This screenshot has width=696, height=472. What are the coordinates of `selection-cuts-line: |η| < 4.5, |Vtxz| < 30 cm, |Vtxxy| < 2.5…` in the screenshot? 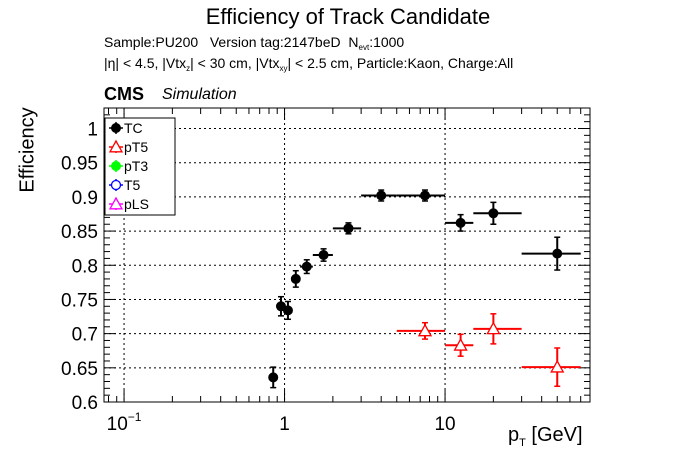 It's located at (308, 64).